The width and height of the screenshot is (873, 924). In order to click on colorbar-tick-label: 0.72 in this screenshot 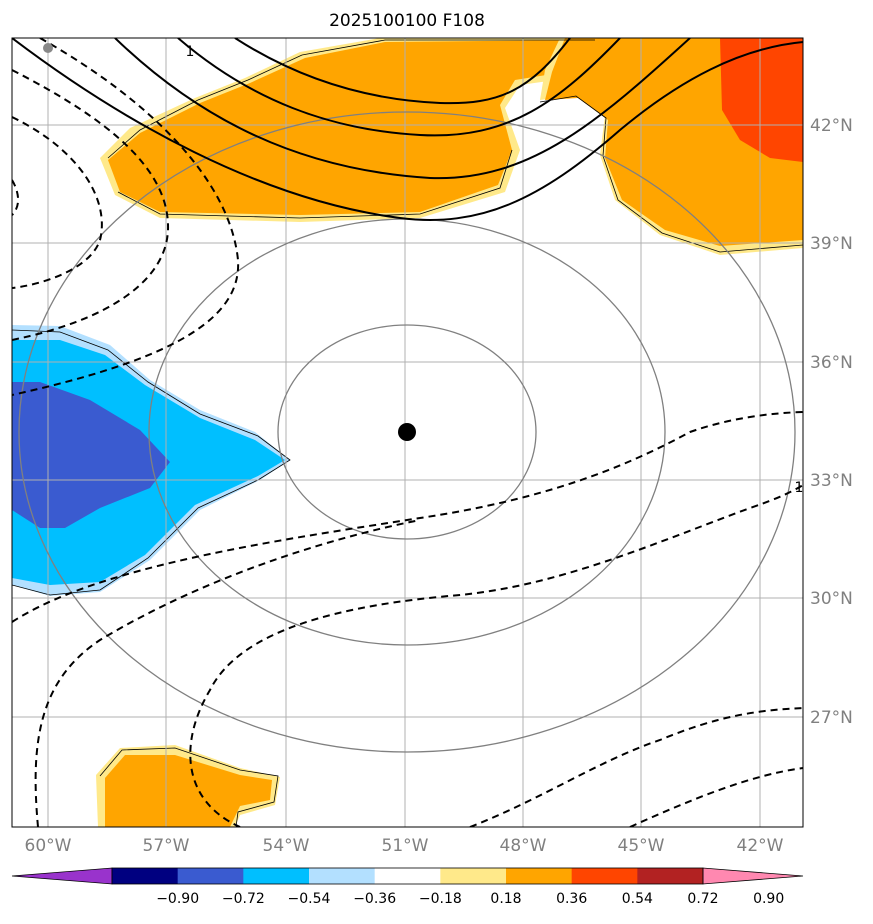, I will do `click(702, 899)`.